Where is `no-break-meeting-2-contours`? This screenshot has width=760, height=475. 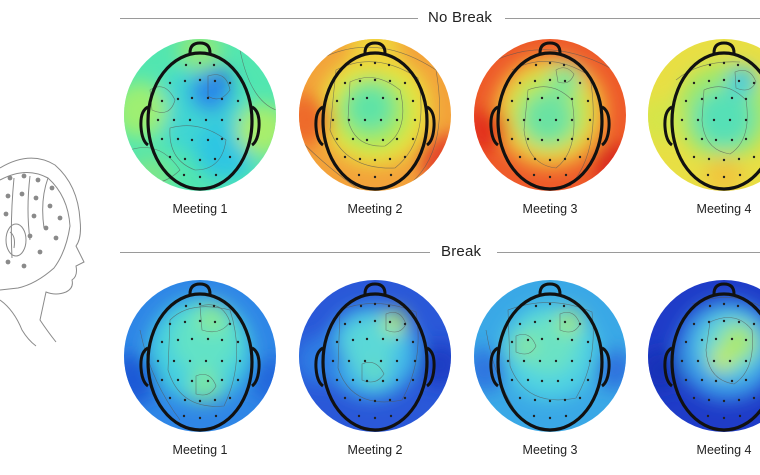
no-break-meeting-2-contours is located at coordinates (369, 118).